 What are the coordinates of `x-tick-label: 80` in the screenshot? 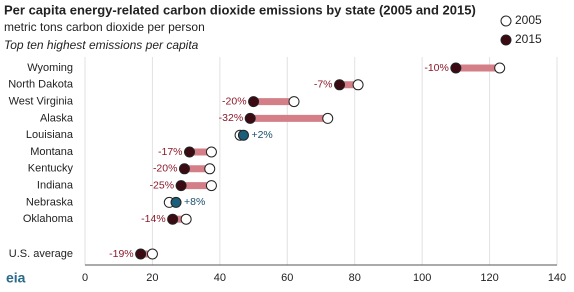 It's located at (355, 278).